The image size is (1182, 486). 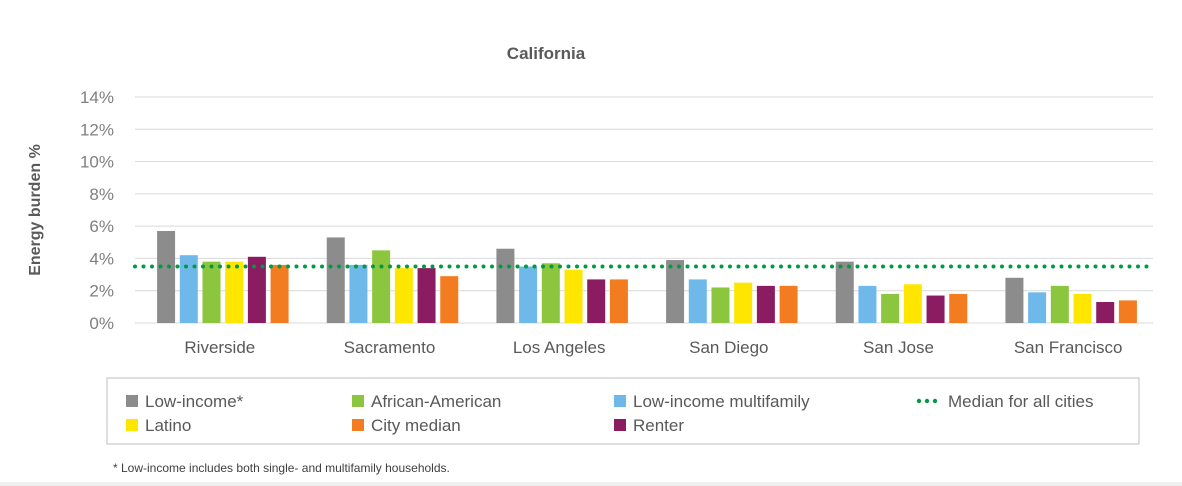 I want to click on y-tick-label: 12%, so click(x=97, y=129).